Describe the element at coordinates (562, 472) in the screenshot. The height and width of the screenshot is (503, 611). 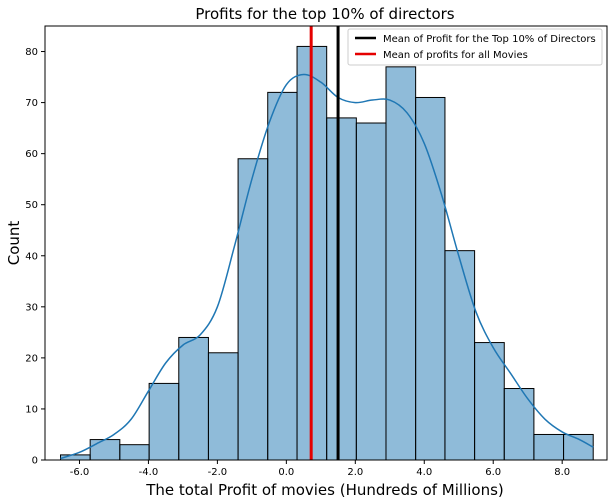
I see `x-tick-label: 8.0` at that location.